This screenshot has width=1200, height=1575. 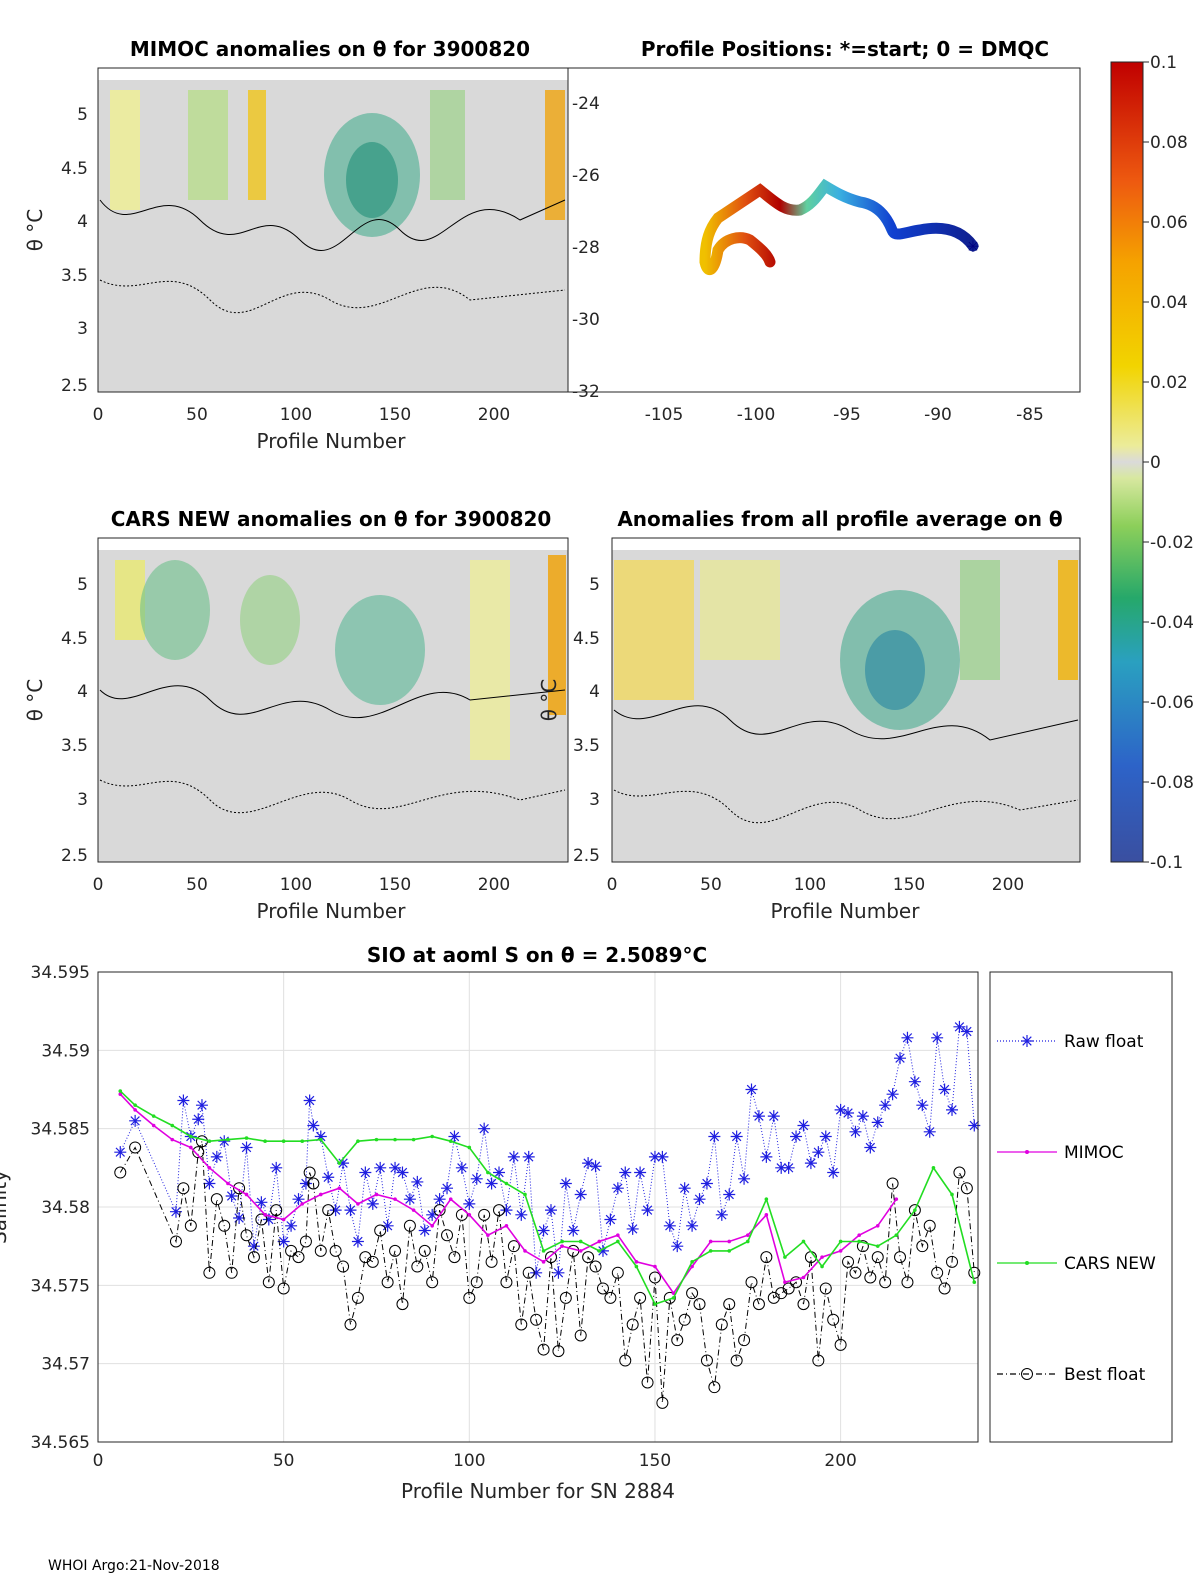 I want to click on positions-xtick: -90, so click(x=938, y=415).